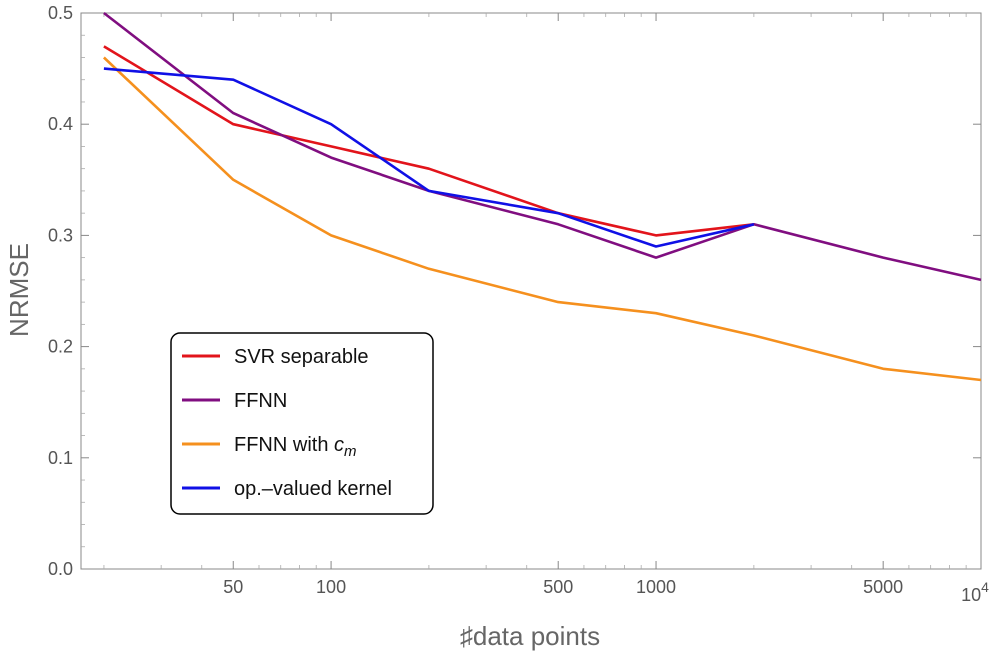 The width and height of the screenshot is (1000, 658). I want to click on legend-label-ffnn-cm-sub: m, so click(350, 451).